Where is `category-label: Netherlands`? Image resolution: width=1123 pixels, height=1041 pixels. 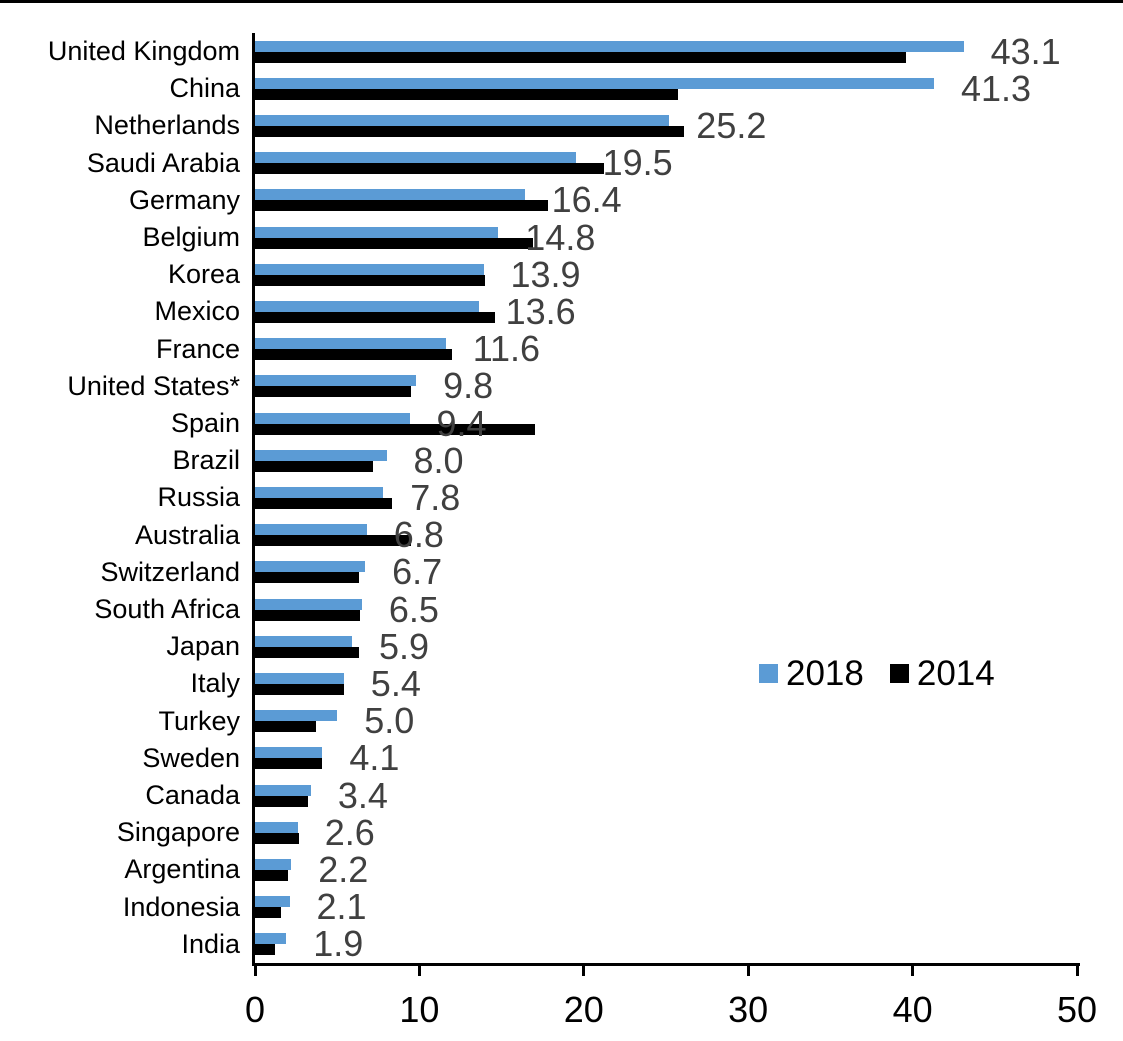 category-label: Netherlands is located at coordinates (167, 125).